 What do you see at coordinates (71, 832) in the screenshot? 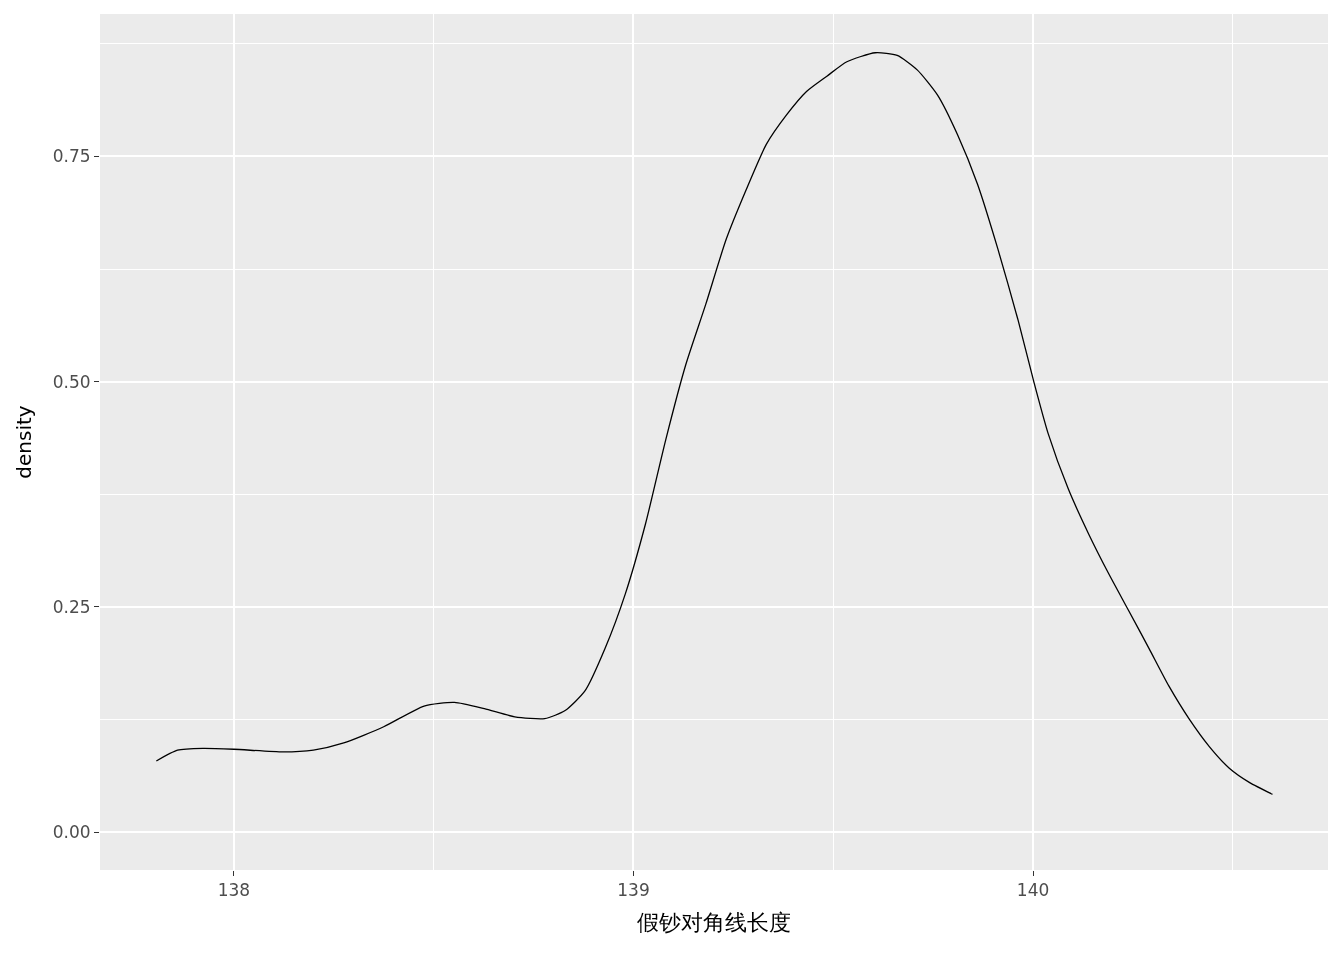
I see `y-tick-label: 0.00` at bounding box center [71, 832].